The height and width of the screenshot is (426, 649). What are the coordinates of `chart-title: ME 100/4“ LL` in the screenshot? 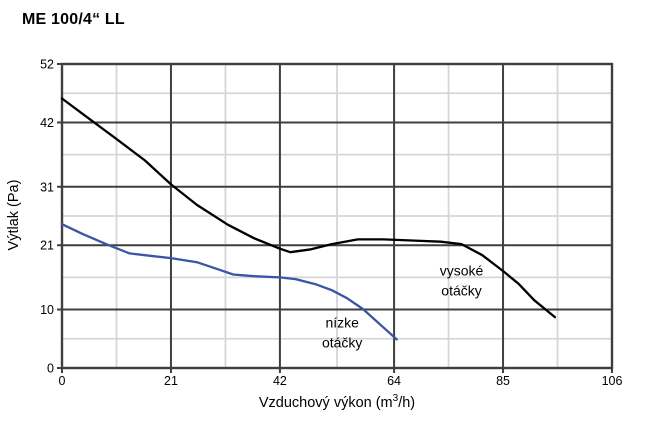 It's located at (73, 19).